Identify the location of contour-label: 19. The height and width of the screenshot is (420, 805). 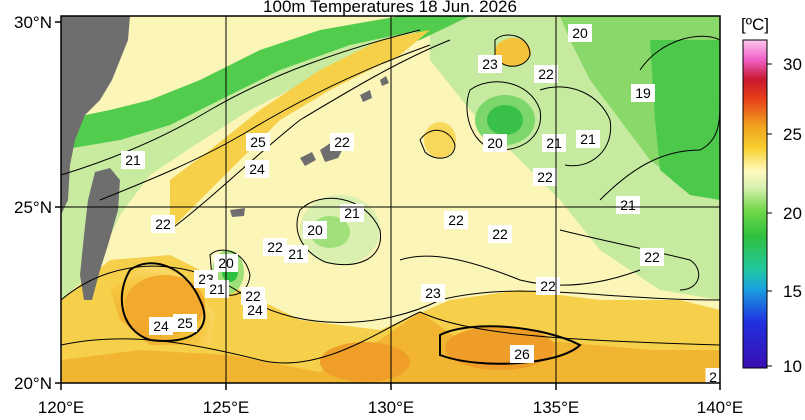
(643, 93).